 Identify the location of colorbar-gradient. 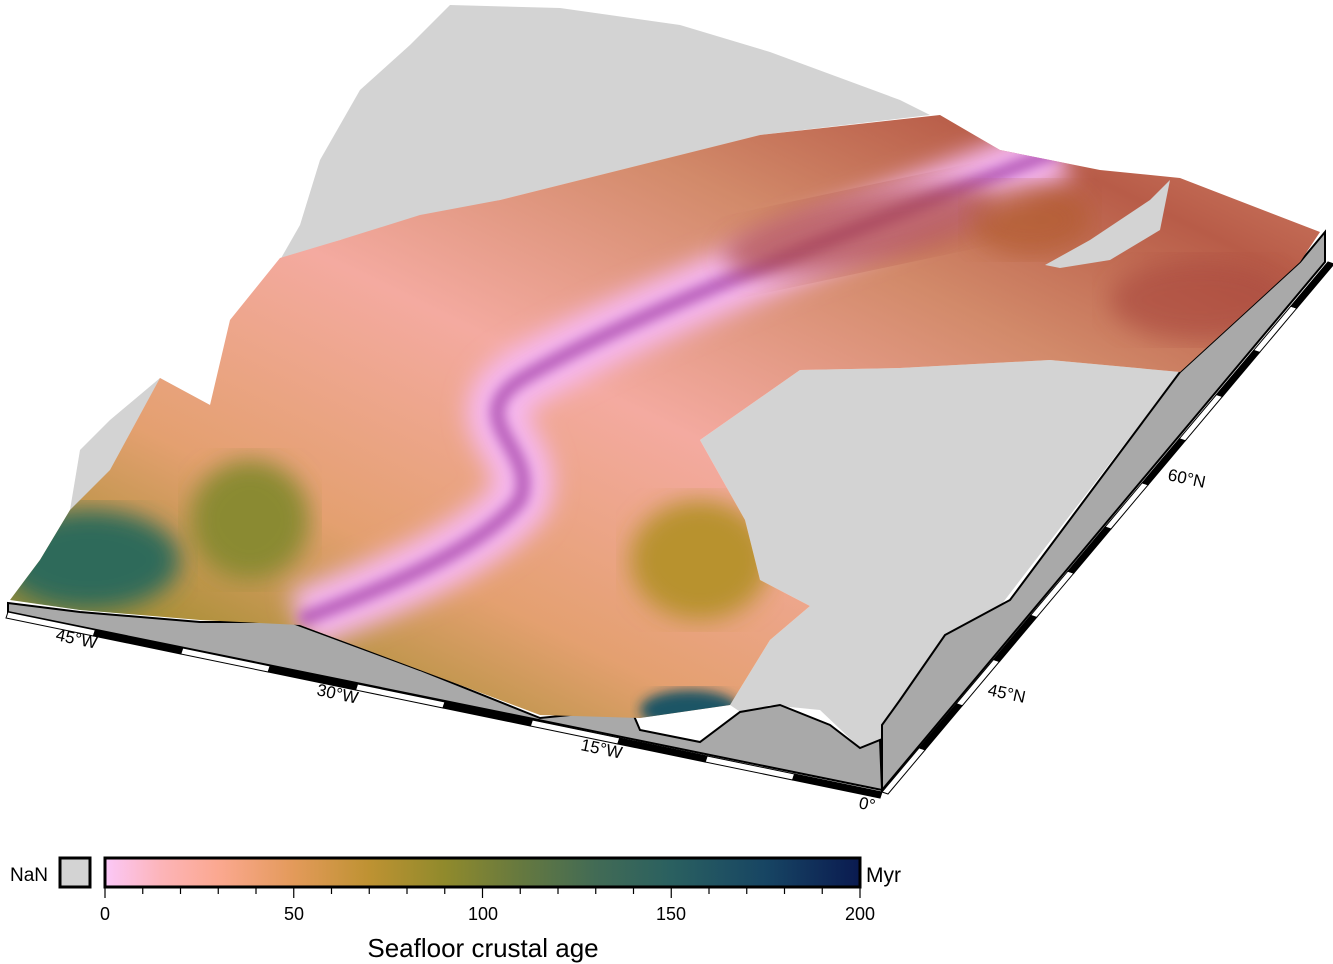
(482, 872).